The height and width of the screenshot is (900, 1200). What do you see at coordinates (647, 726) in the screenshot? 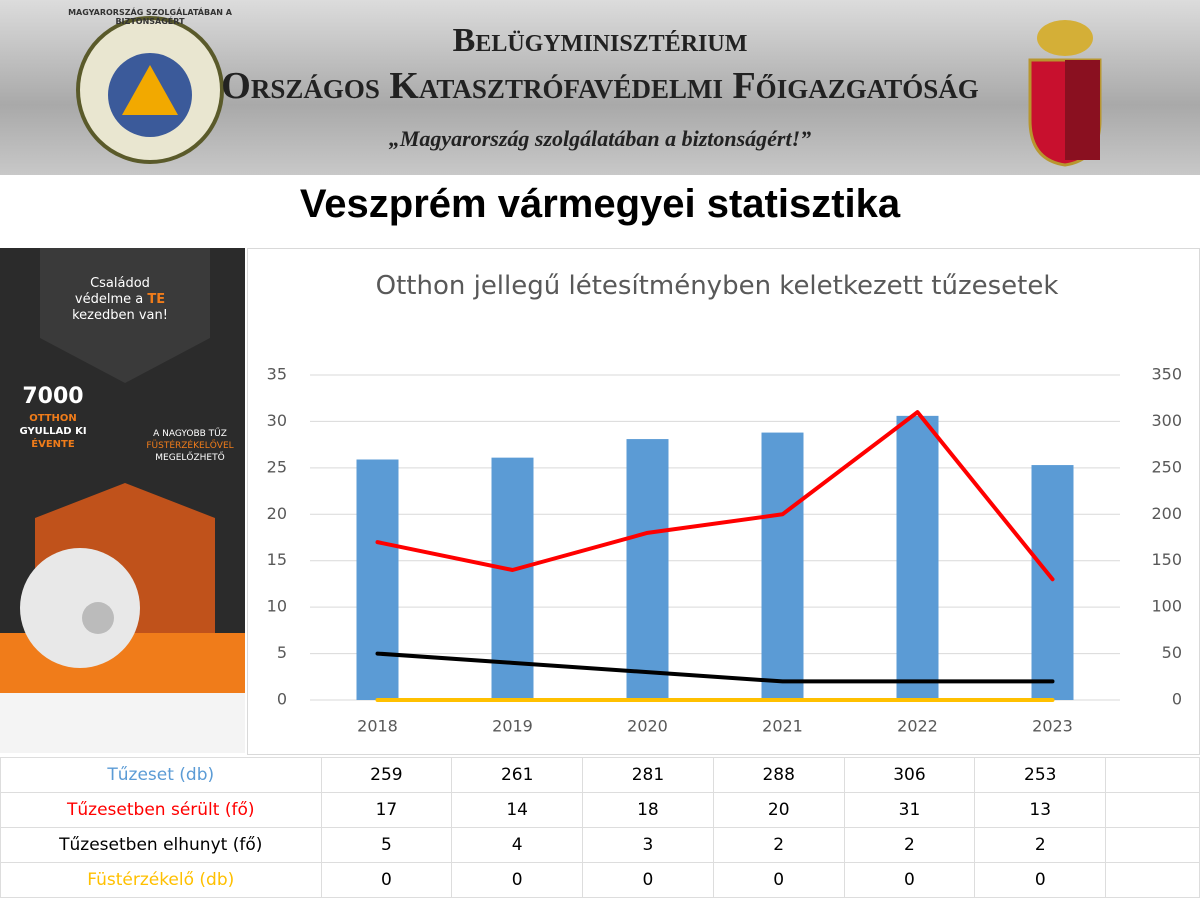
I see `x-tick-label: 2020` at bounding box center [647, 726].